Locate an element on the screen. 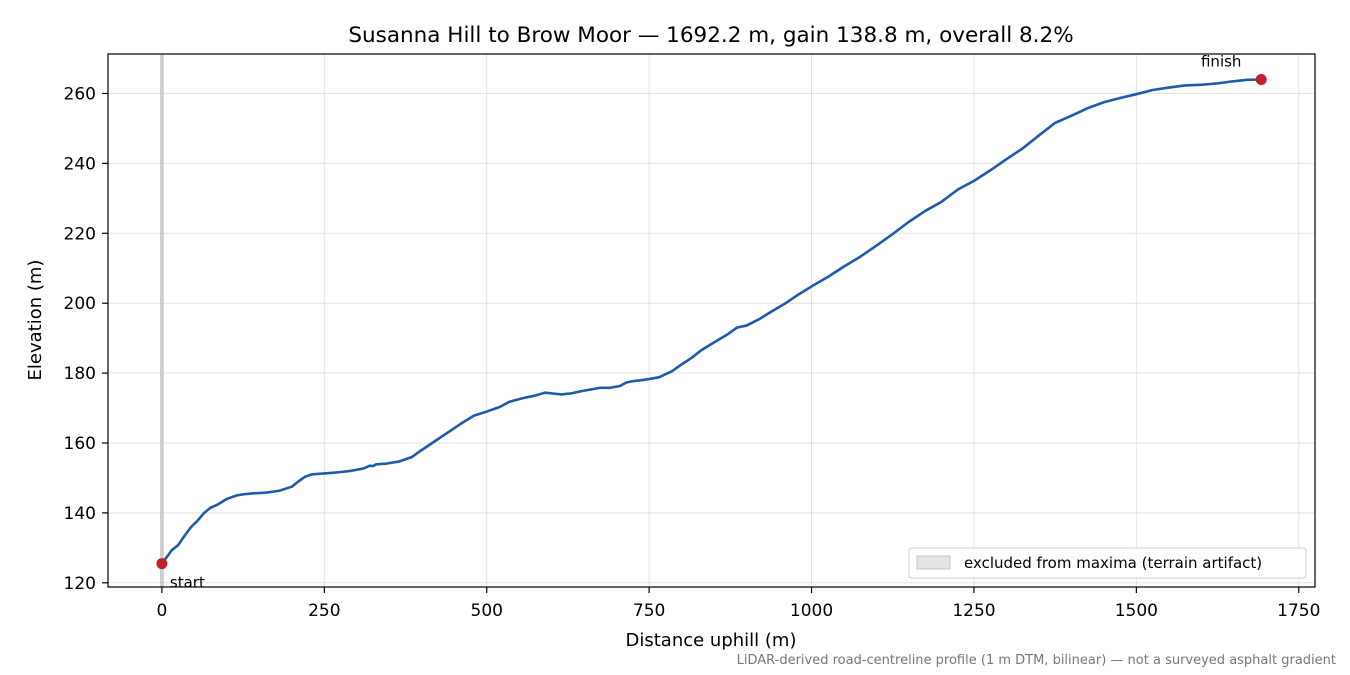 This screenshot has height=675, width=1350. y-tick-label-4: 200 is located at coordinates (80, 304).